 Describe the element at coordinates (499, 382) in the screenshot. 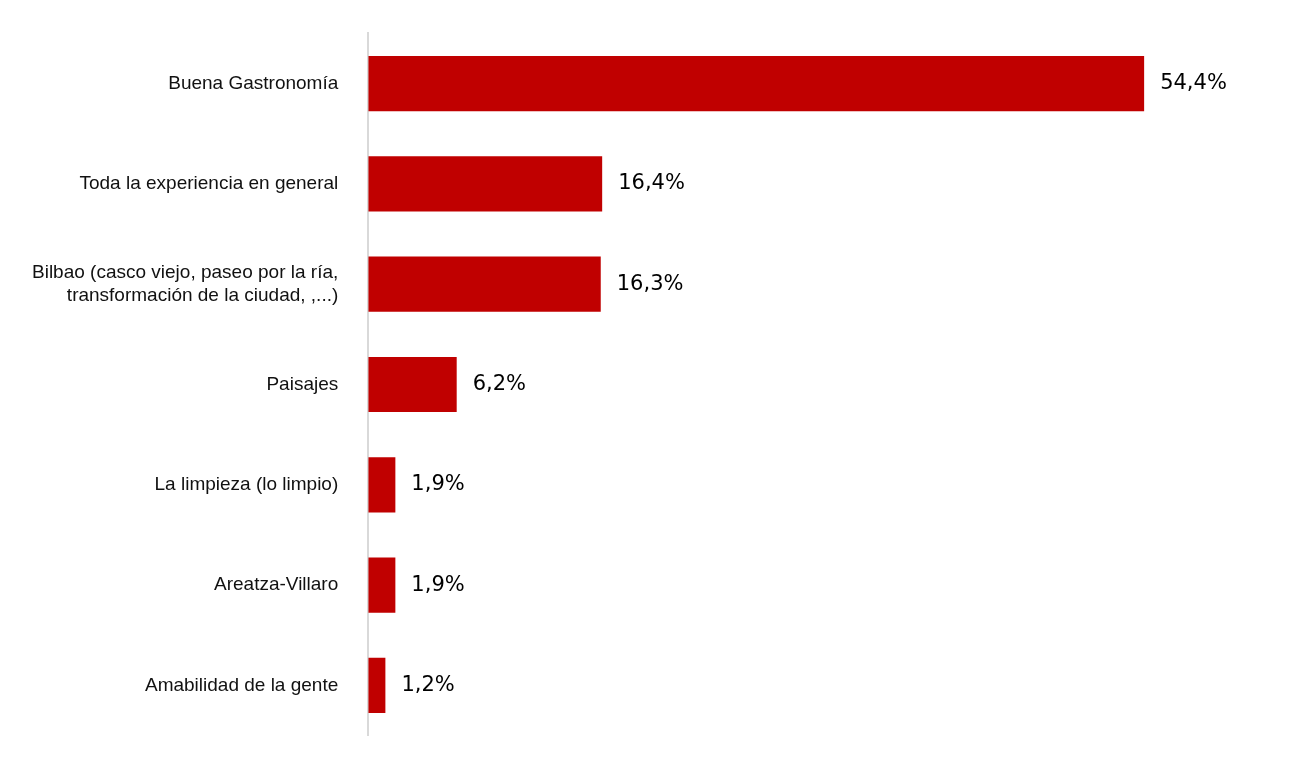

I see `data-label: 6,2%` at that location.